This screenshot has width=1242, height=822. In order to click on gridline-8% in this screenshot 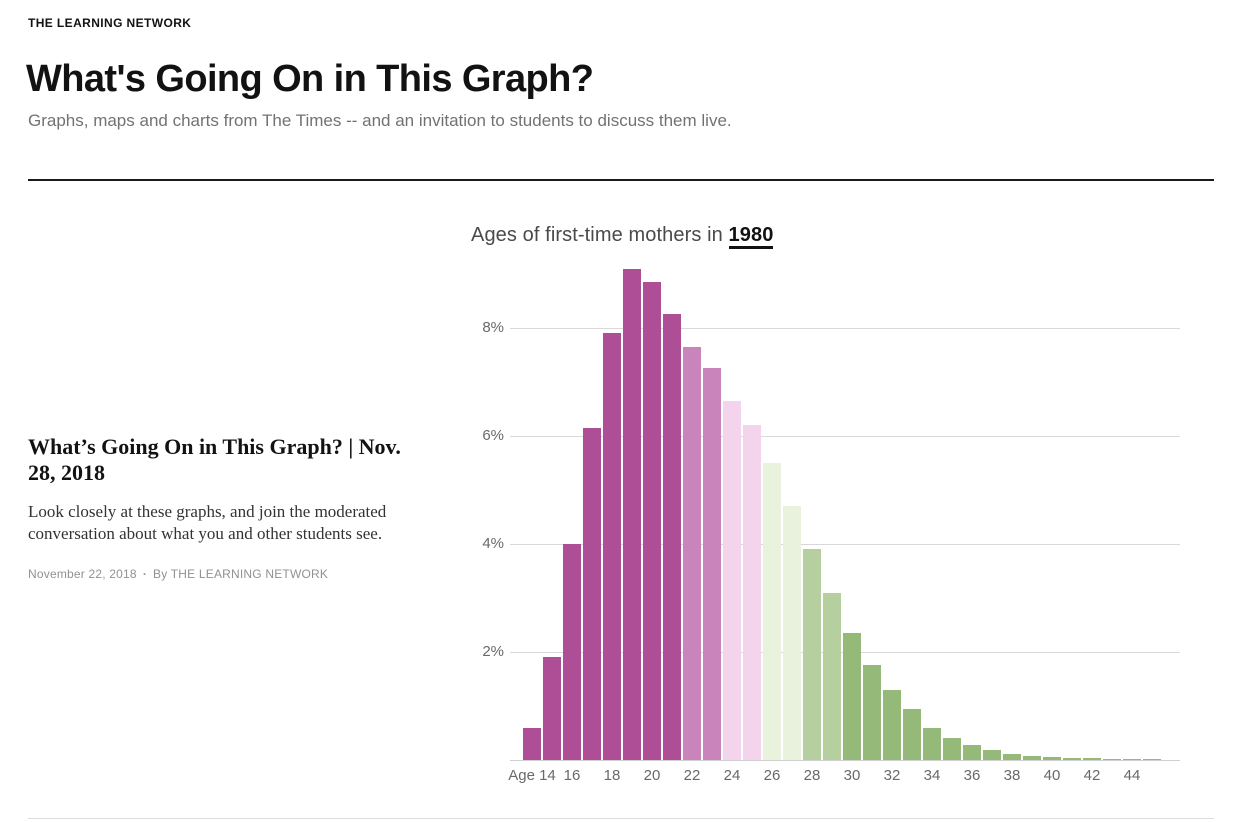, I will do `click(845, 328)`.